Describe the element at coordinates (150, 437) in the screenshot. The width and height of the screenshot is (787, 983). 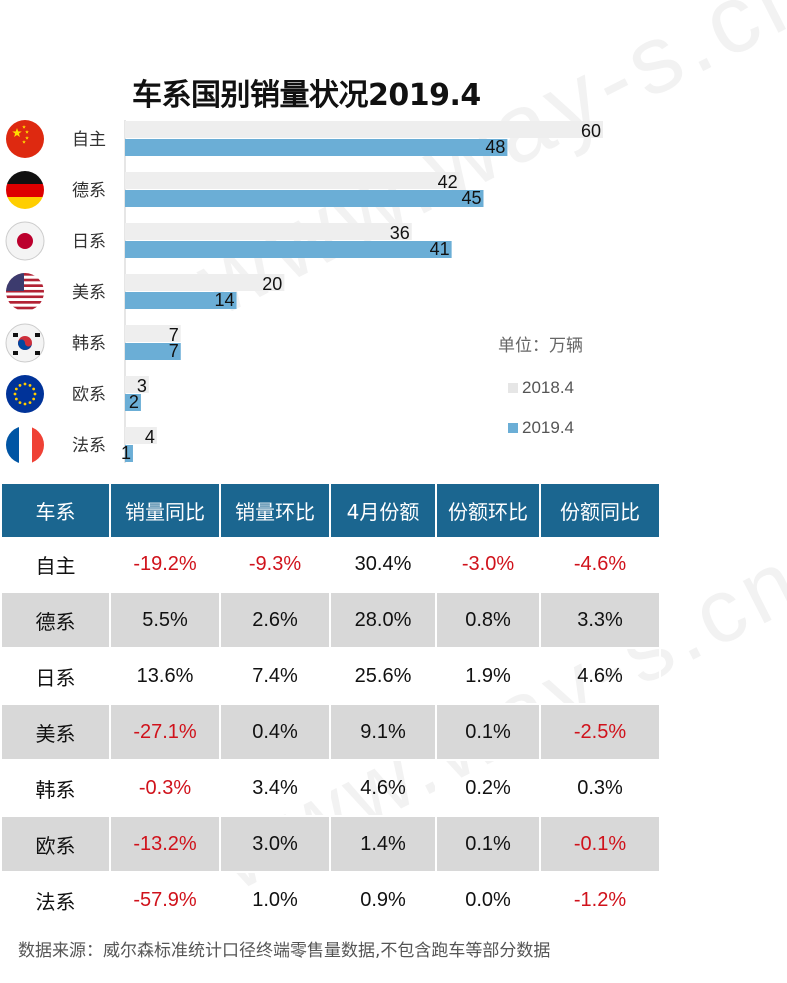
I see `data-label-2018: 4` at that location.